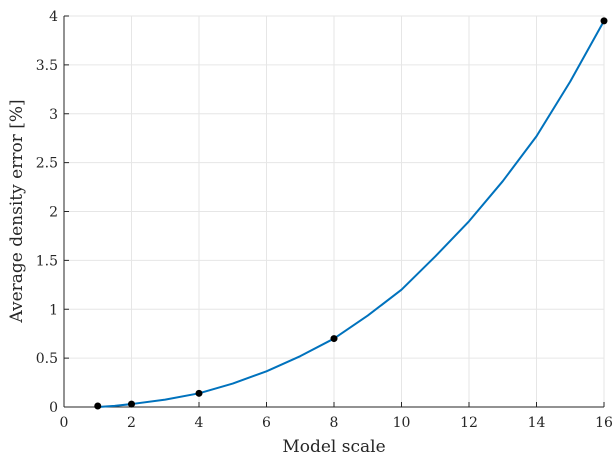  What do you see at coordinates (333, 447) in the screenshot?
I see `x-axis-label: Model scale` at bounding box center [333, 447].